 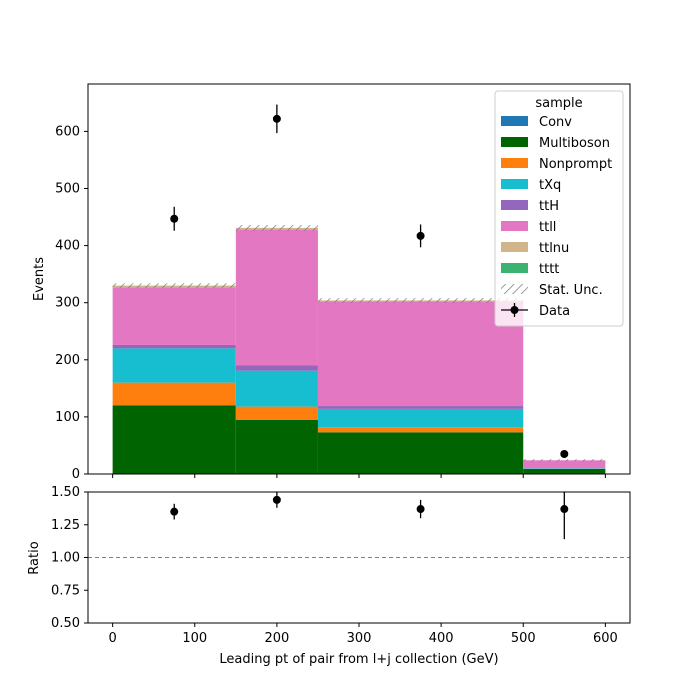 What do you see at coordinates (514, 268) in the screenshot?
I see `legend-swatch-tttt` at bounding box center [514, 268].